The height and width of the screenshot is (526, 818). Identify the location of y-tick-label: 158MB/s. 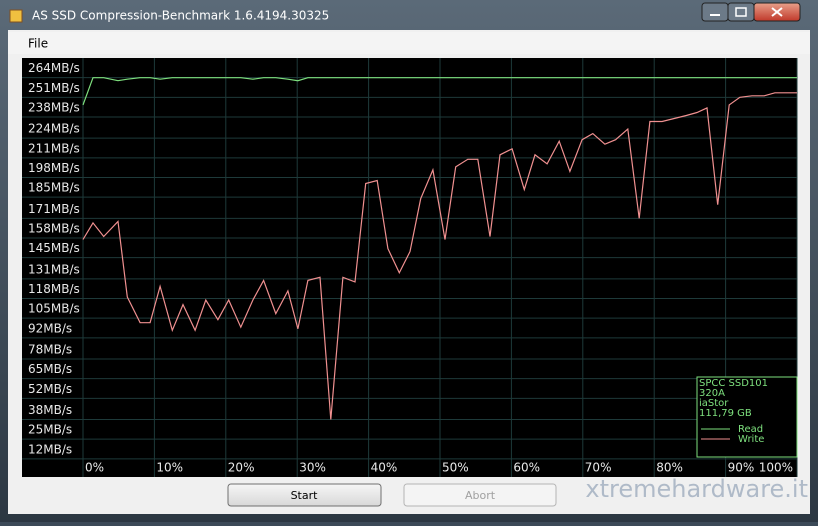
(54, 229).